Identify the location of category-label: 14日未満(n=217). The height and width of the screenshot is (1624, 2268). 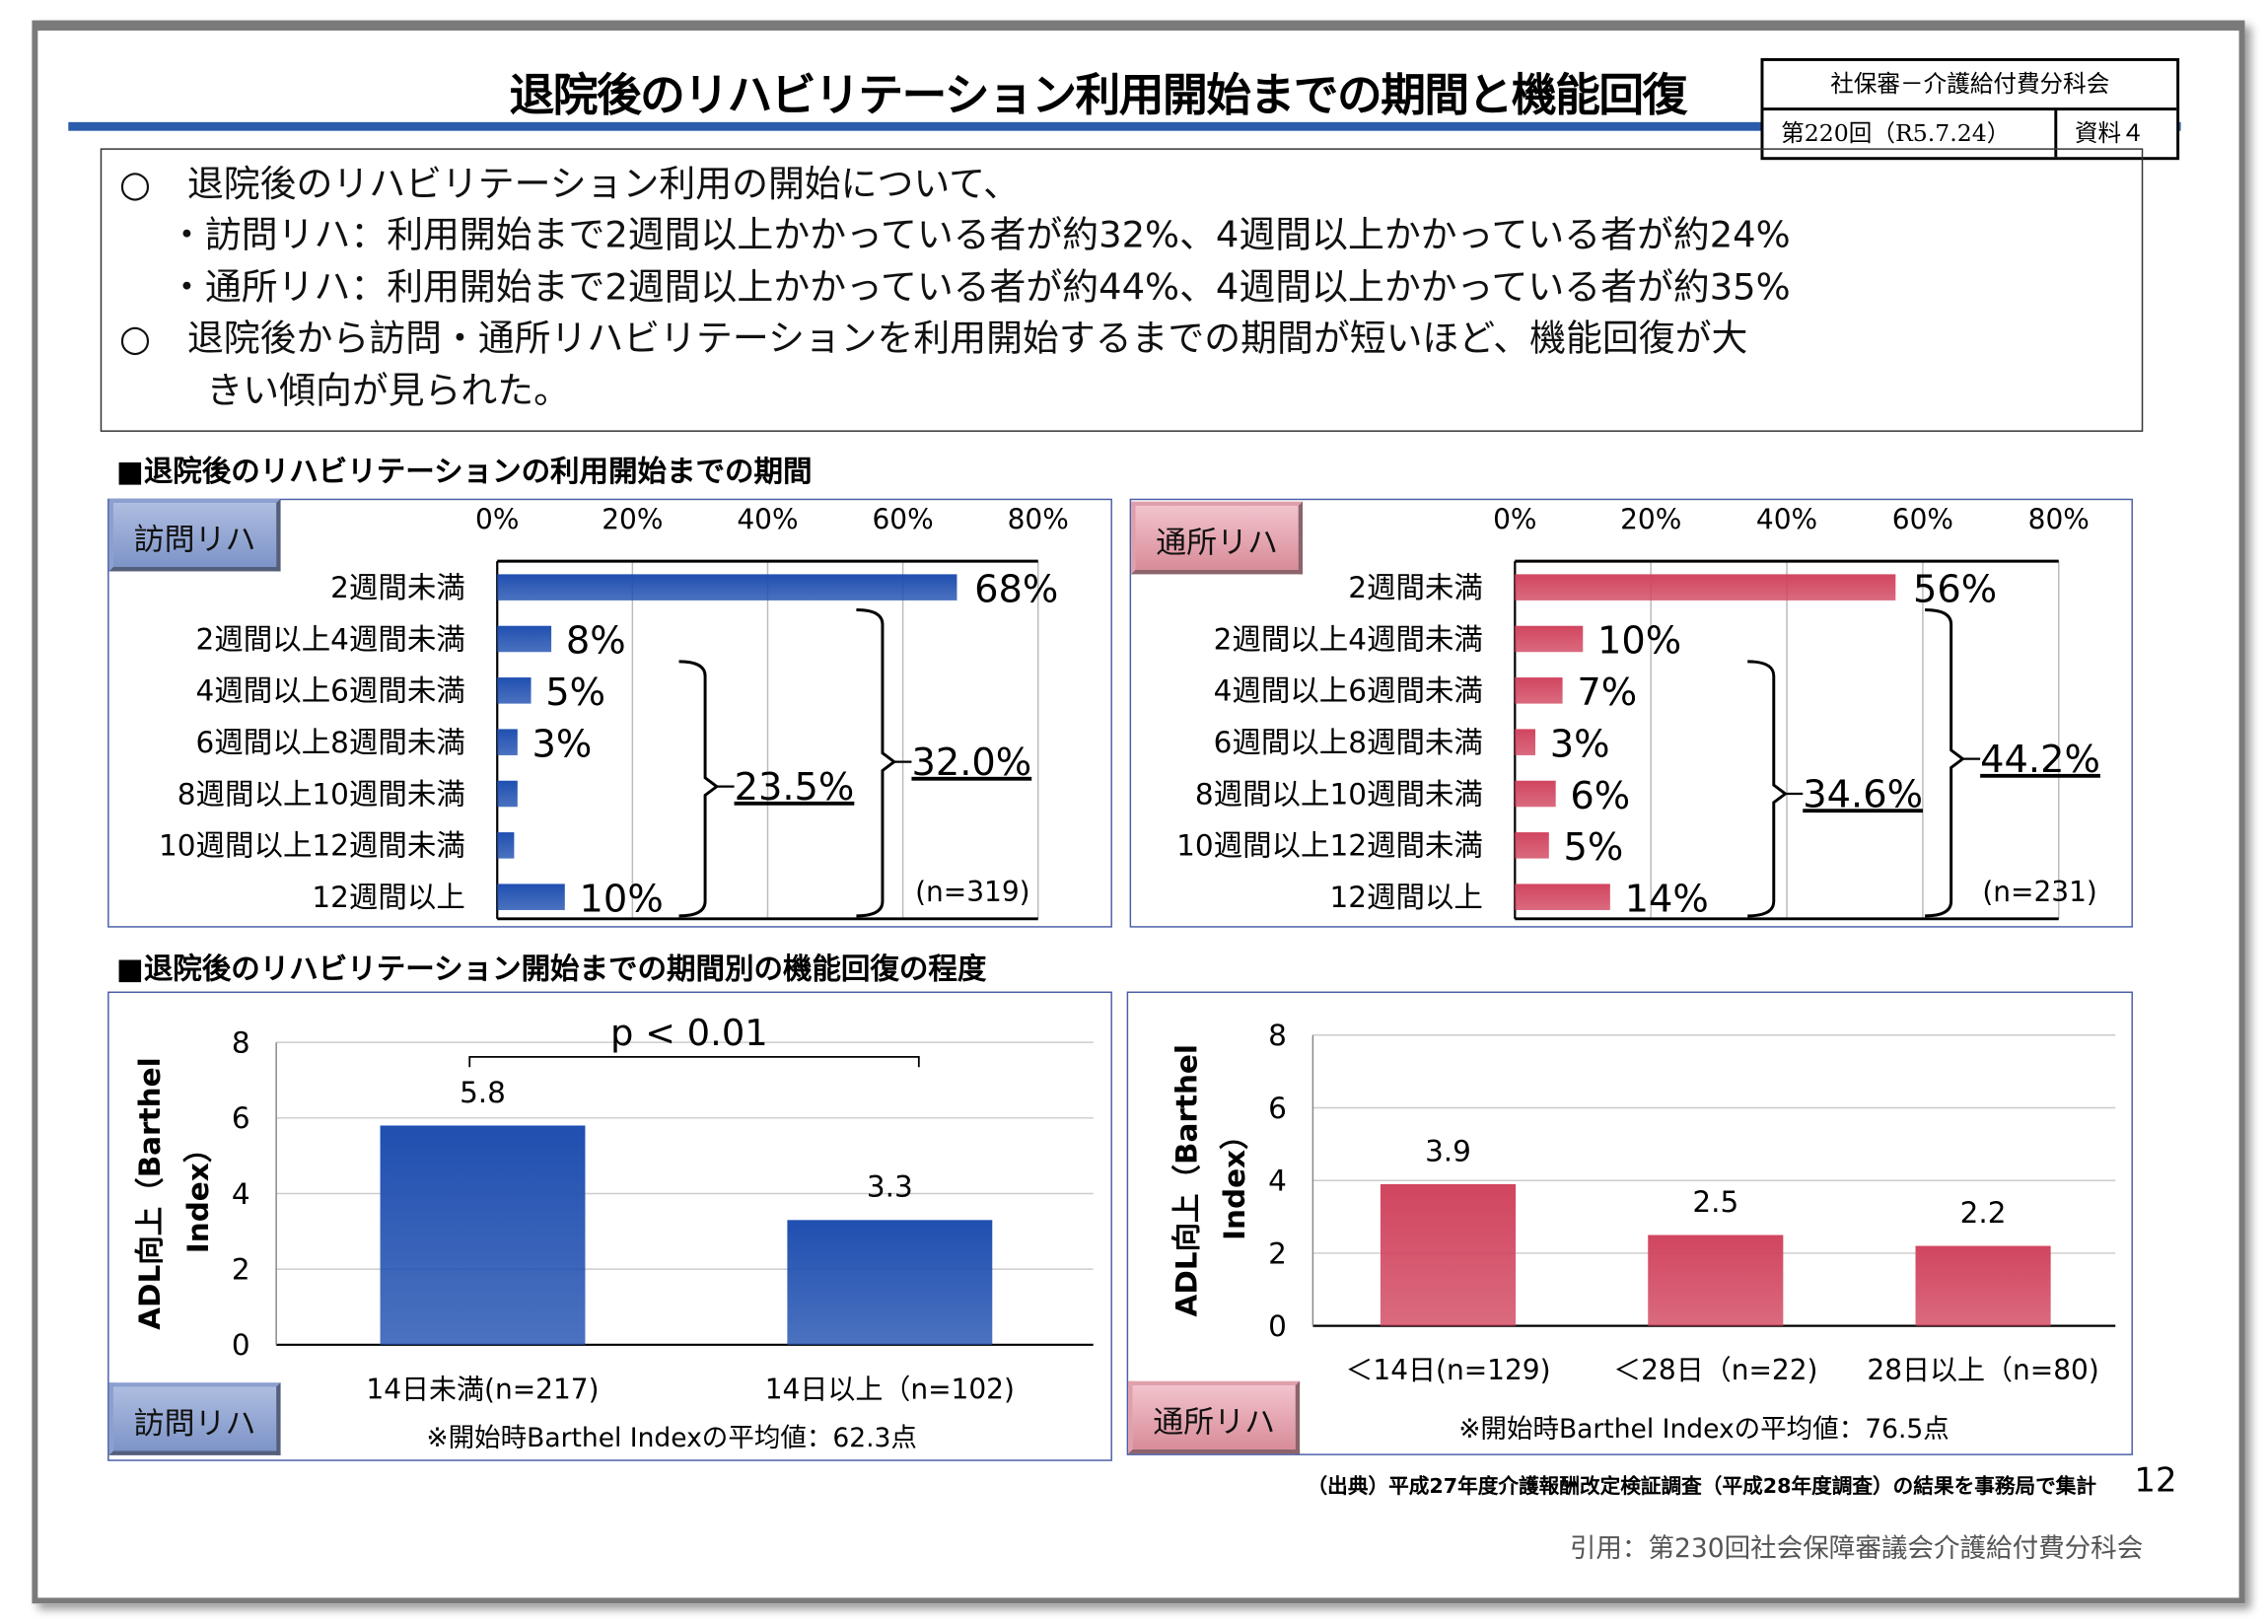
(482, 1389).